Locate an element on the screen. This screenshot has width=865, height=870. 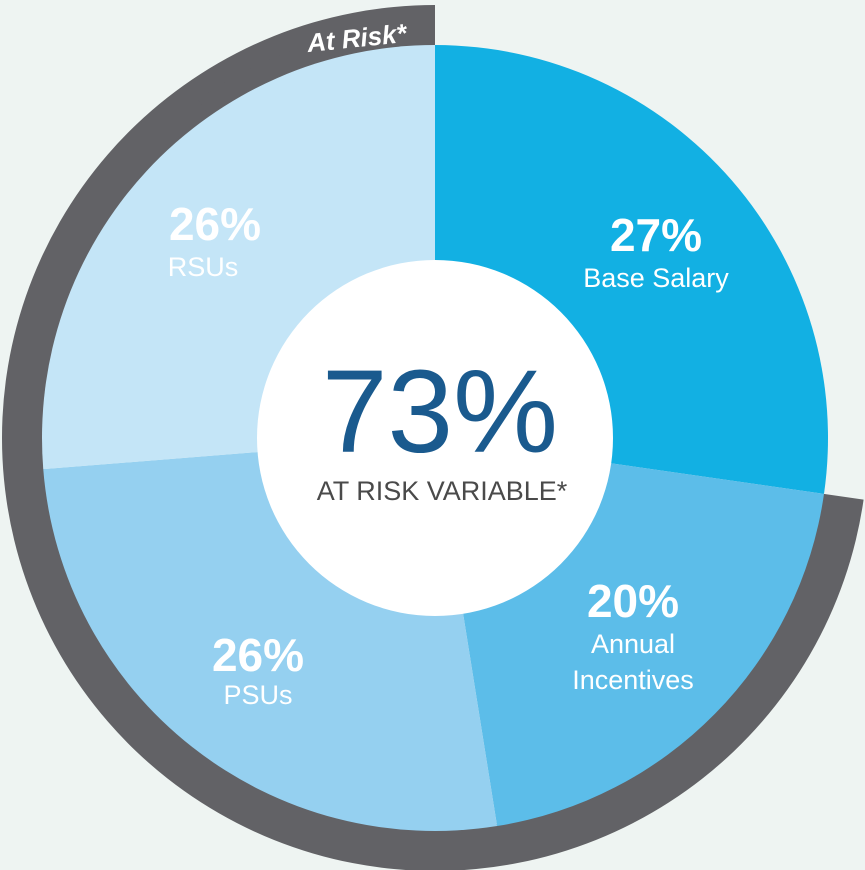
annual-incentives-percent: 20% is located at coordinates (633, 601).